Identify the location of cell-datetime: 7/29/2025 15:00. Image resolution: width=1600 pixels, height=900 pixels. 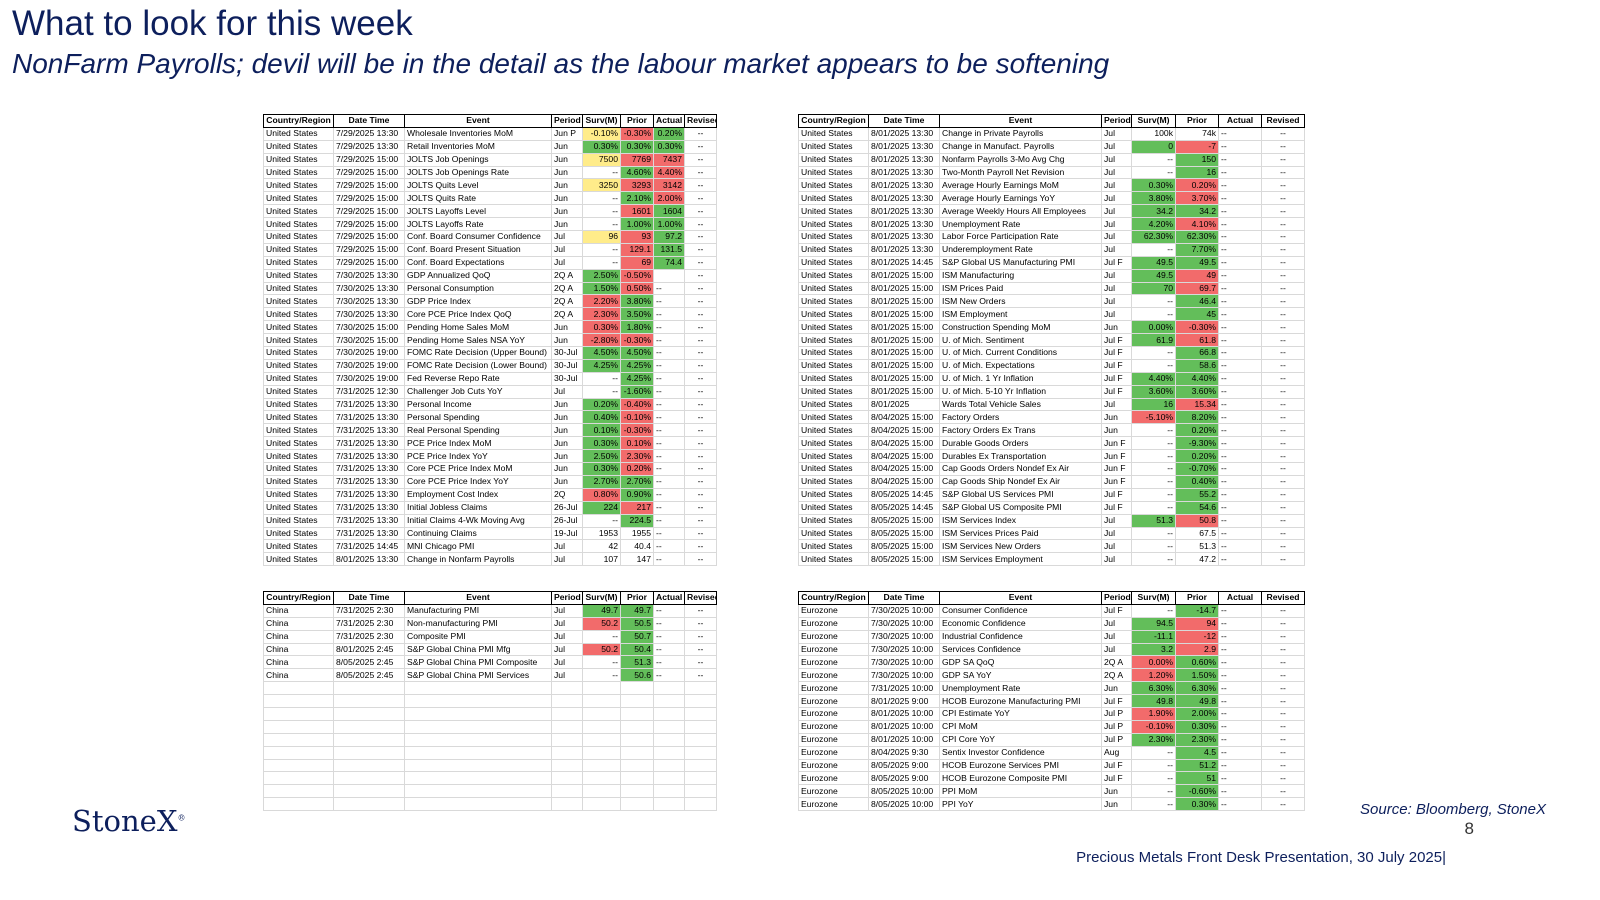
(369, 249).